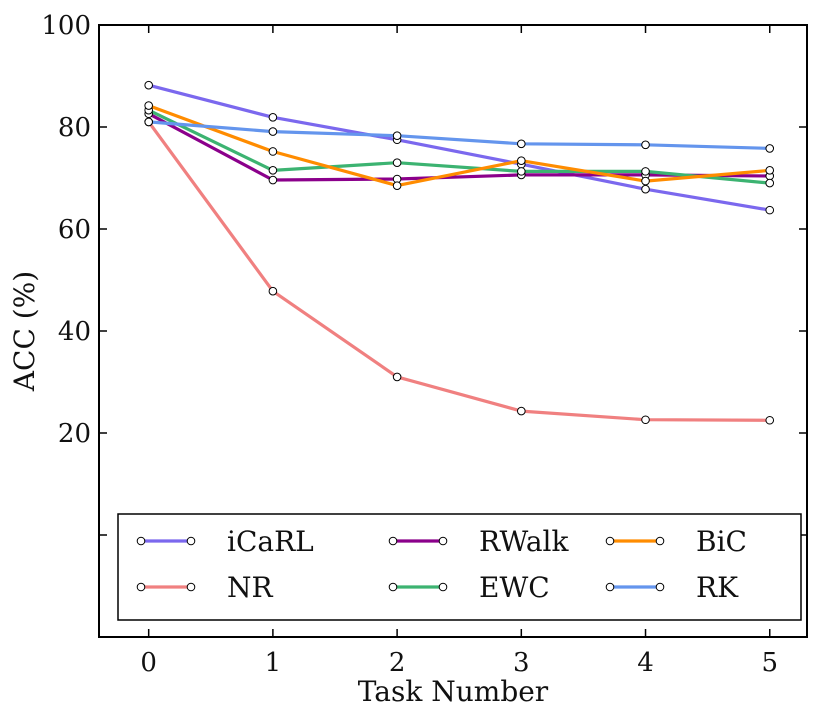 This screenshot has height=718, width=830. I want to click on x-tick-label: 1, so click(273, 663).